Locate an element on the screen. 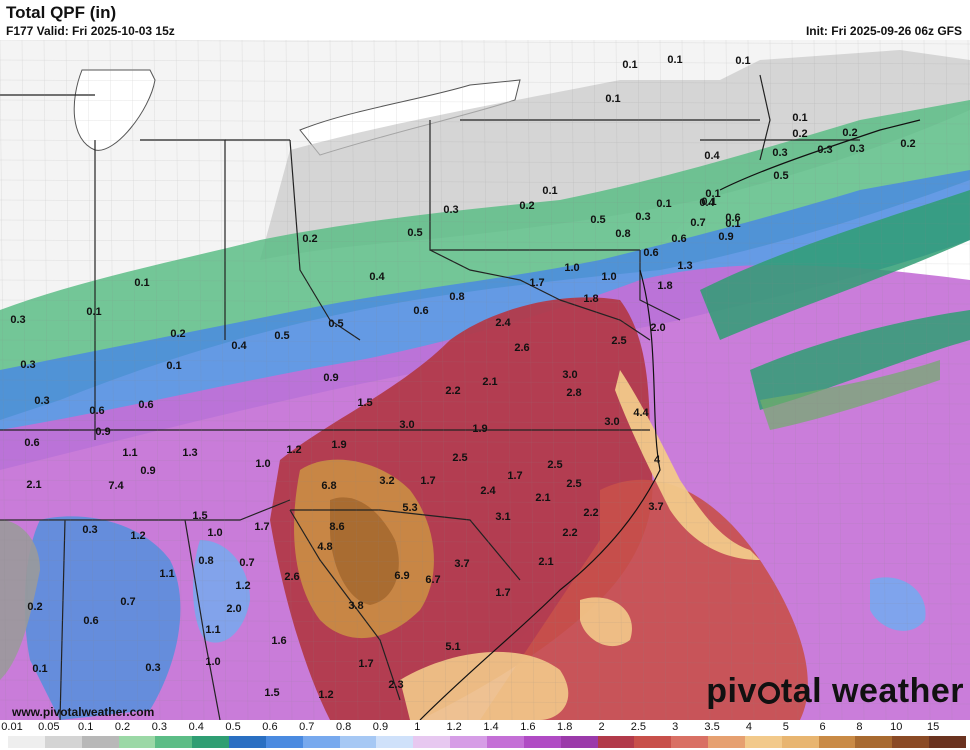 The height and width of the screenshot is (750, 970). legend-tick-label: 15 is located at coordinates (933, 727).